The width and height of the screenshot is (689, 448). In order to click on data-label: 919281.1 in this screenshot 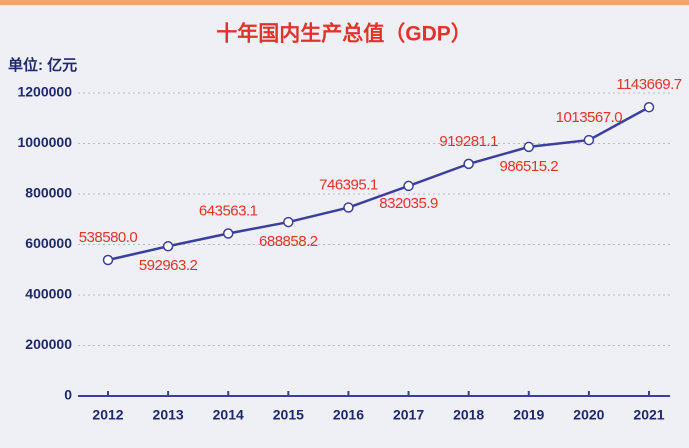, I will do `click(468, 141)`.